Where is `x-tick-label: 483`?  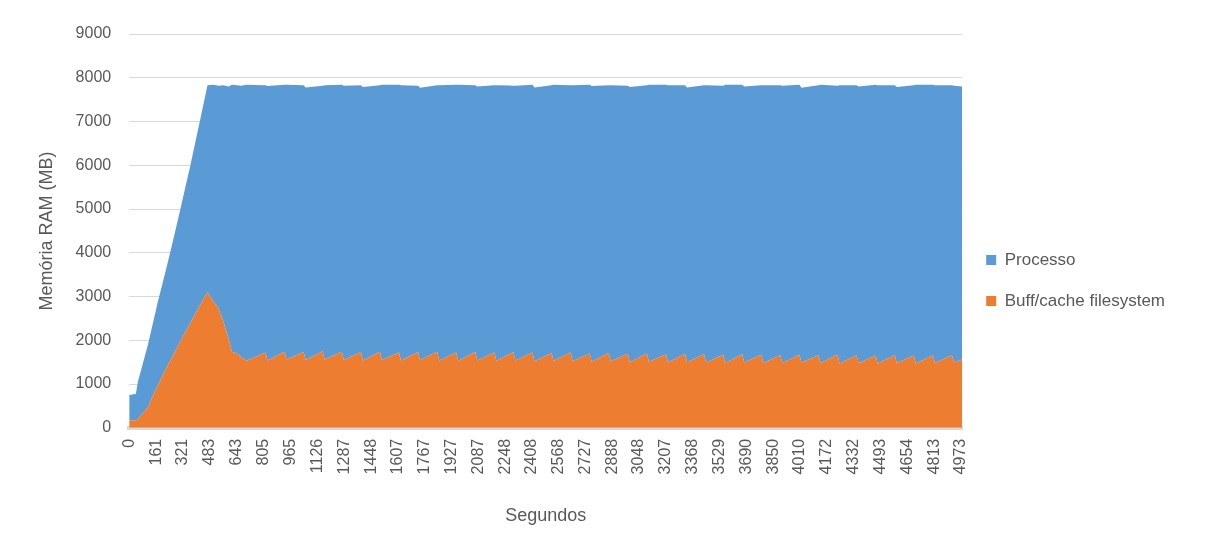
x-tick-label: 483 is located at coordinates (209, 452).